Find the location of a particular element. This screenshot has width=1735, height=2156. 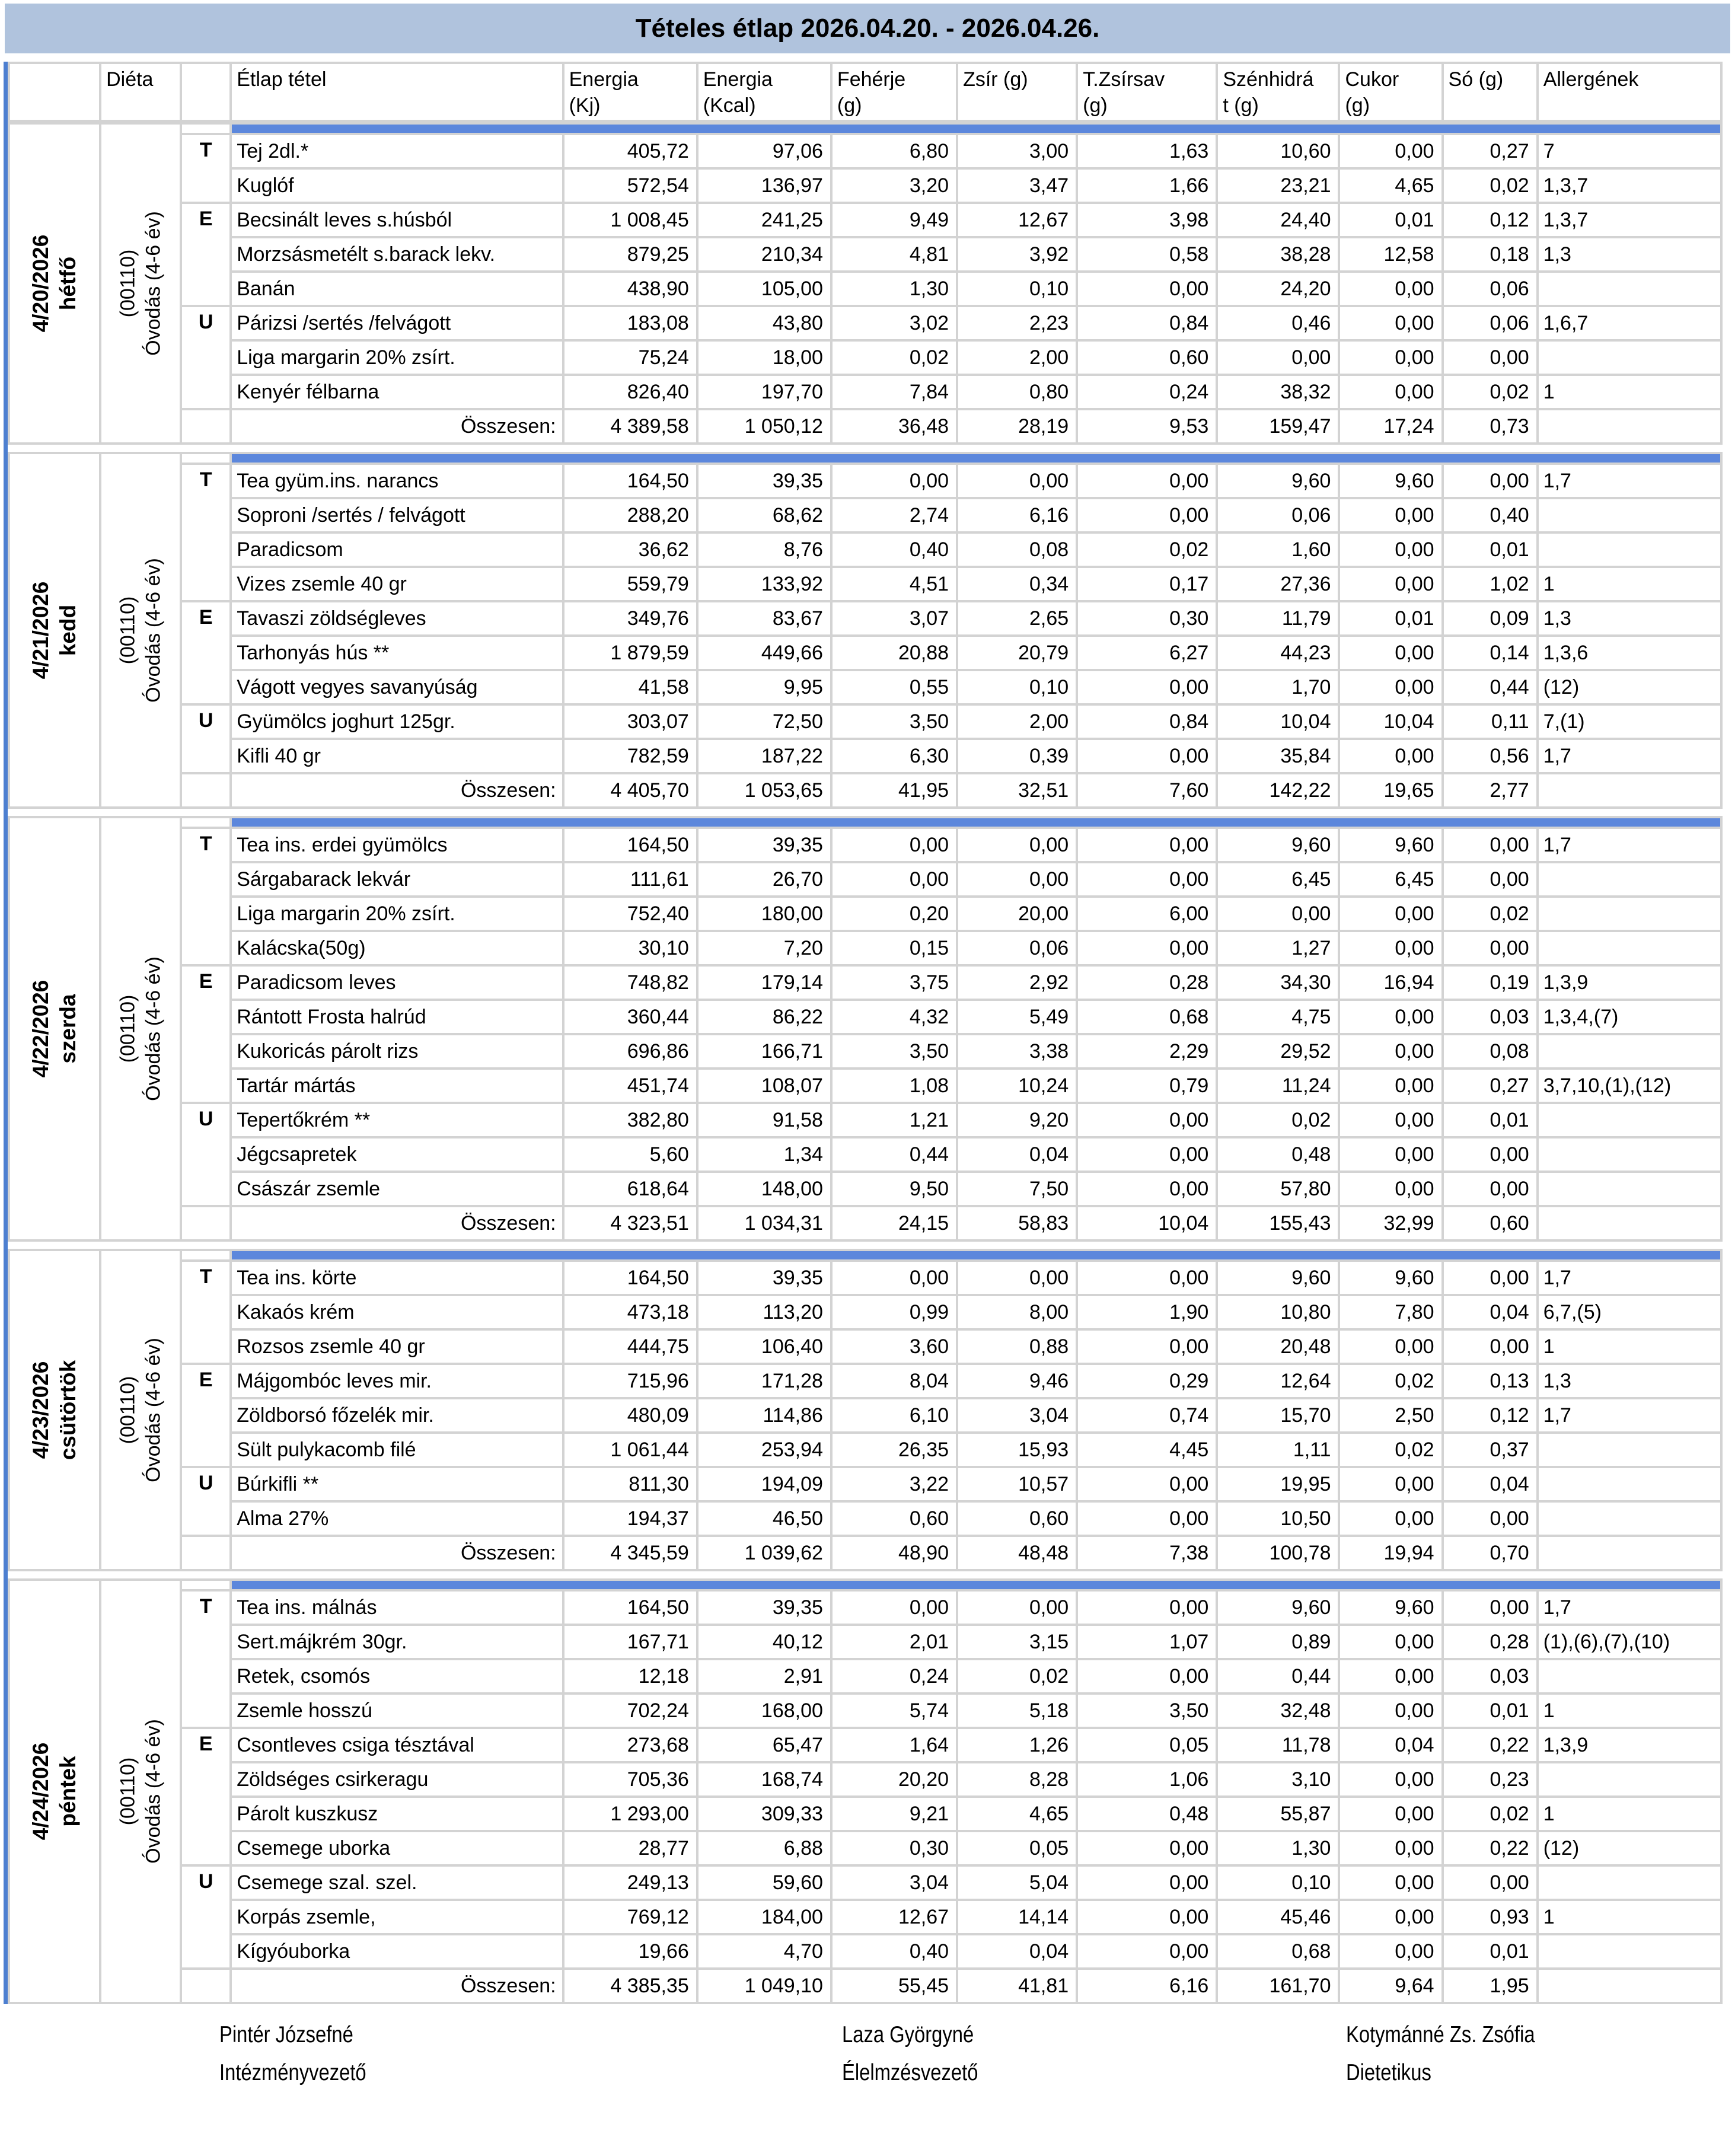

value-cell-energy-kj: 444,75 is located at coordinates (630, 1347).